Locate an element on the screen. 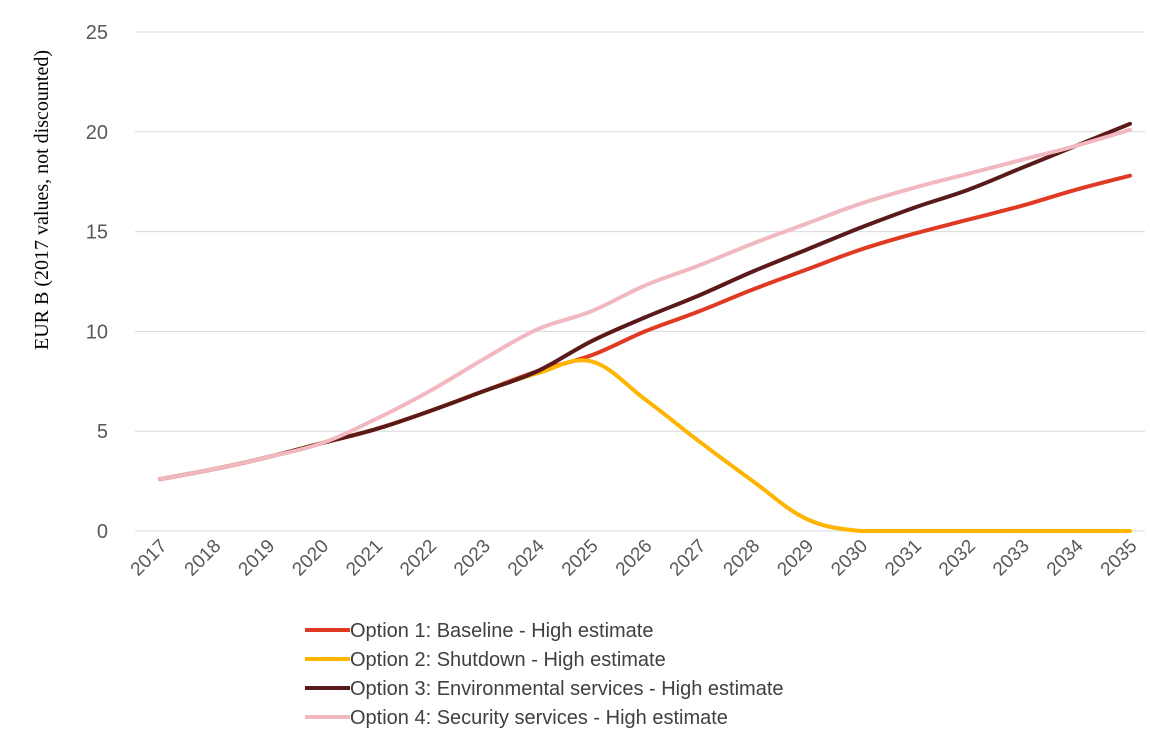 This screenshot has width=1150, height=735. y-axis-label: EUR B (2017 values, not discounted) is located at coordinates (42, 200).